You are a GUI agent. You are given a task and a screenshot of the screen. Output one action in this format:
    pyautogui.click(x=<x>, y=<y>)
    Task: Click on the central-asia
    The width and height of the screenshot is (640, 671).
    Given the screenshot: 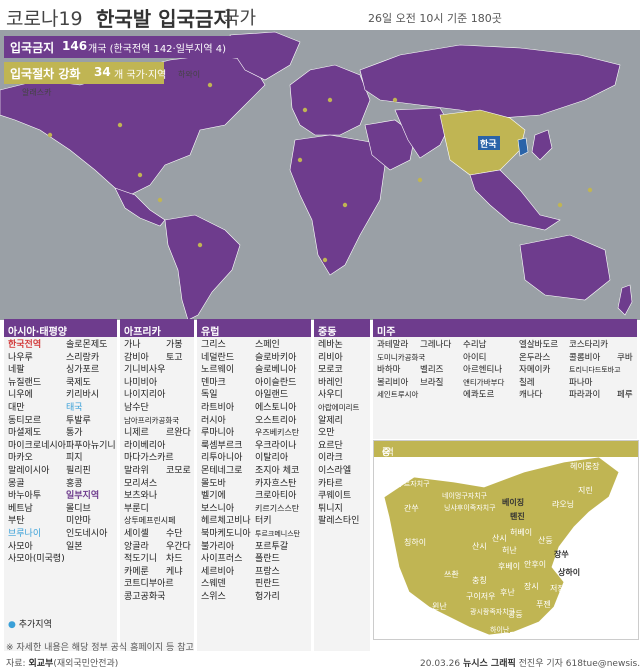 What is the action you would take?
    pyautogui.click(x=422, y=133)
    